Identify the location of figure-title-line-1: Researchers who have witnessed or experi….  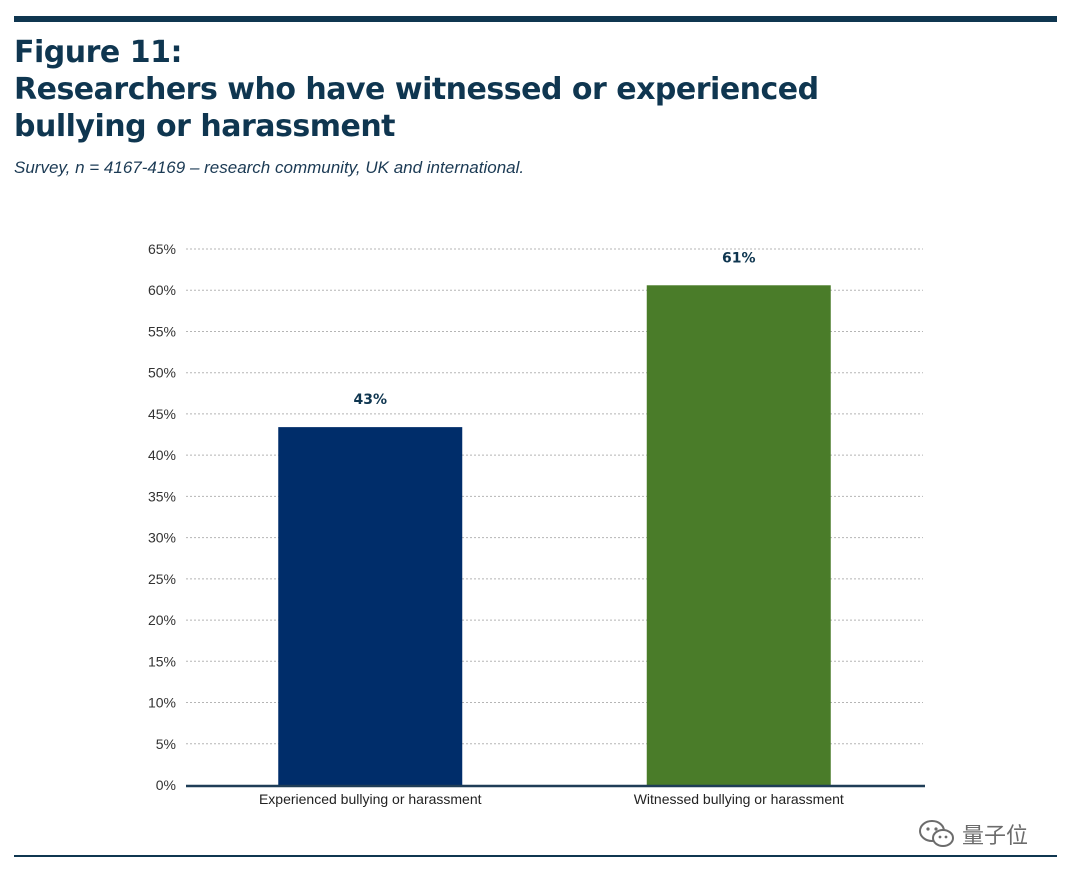
(416, 89).